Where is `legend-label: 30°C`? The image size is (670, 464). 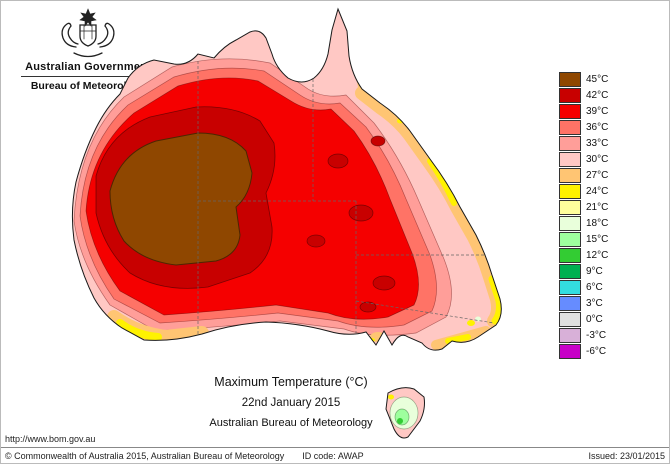
legend-label: 30°C is located at coordinates (597, 159).